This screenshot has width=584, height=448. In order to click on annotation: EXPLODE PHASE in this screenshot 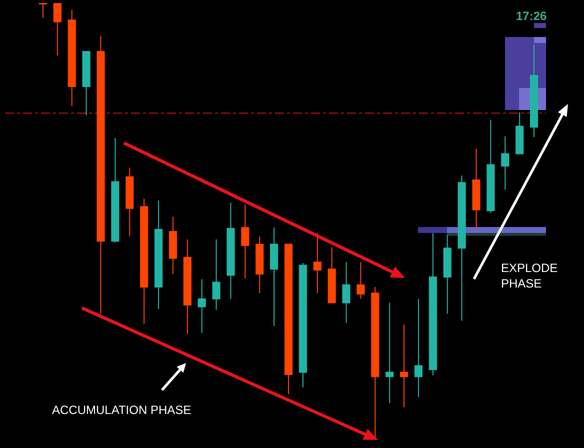, I will do `click(529, 276)`.